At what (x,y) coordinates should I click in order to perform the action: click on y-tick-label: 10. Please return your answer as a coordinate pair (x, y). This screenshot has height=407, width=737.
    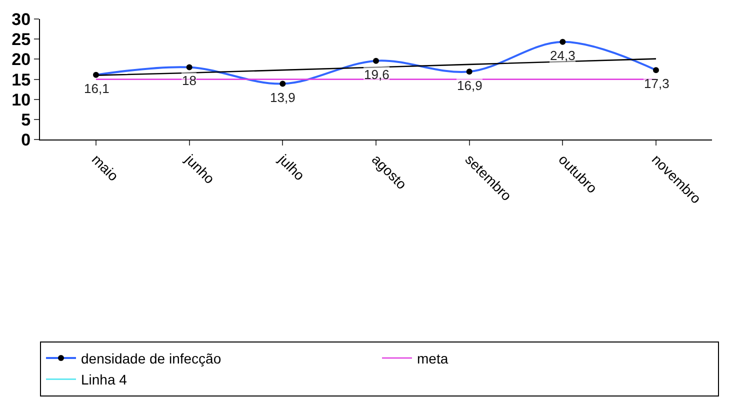
    Looking at the image, I should click on (21, 100).